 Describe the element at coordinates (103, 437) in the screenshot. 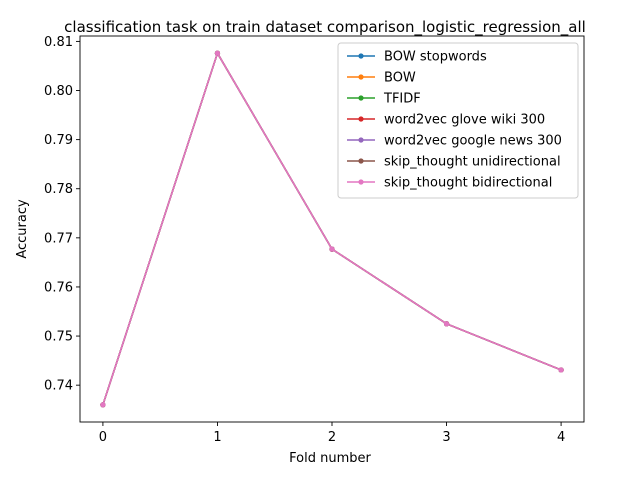

I see `x-tick-label: 0` at that location.